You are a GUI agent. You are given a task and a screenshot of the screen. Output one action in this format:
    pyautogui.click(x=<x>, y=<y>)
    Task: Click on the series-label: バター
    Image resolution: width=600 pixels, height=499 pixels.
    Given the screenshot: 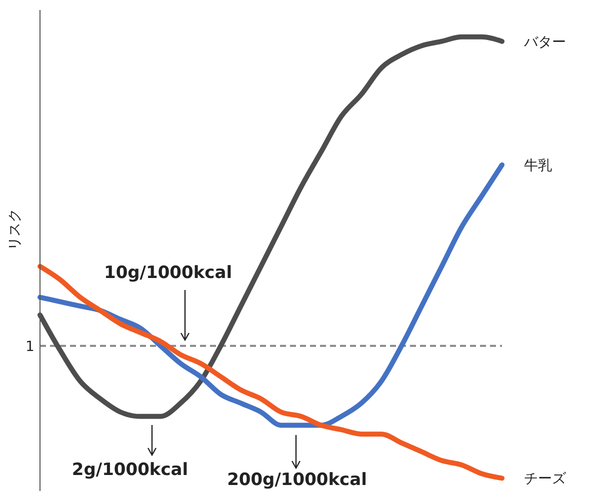 What is the action you would take?
    pyautogui.click(x=544, y=42)
    